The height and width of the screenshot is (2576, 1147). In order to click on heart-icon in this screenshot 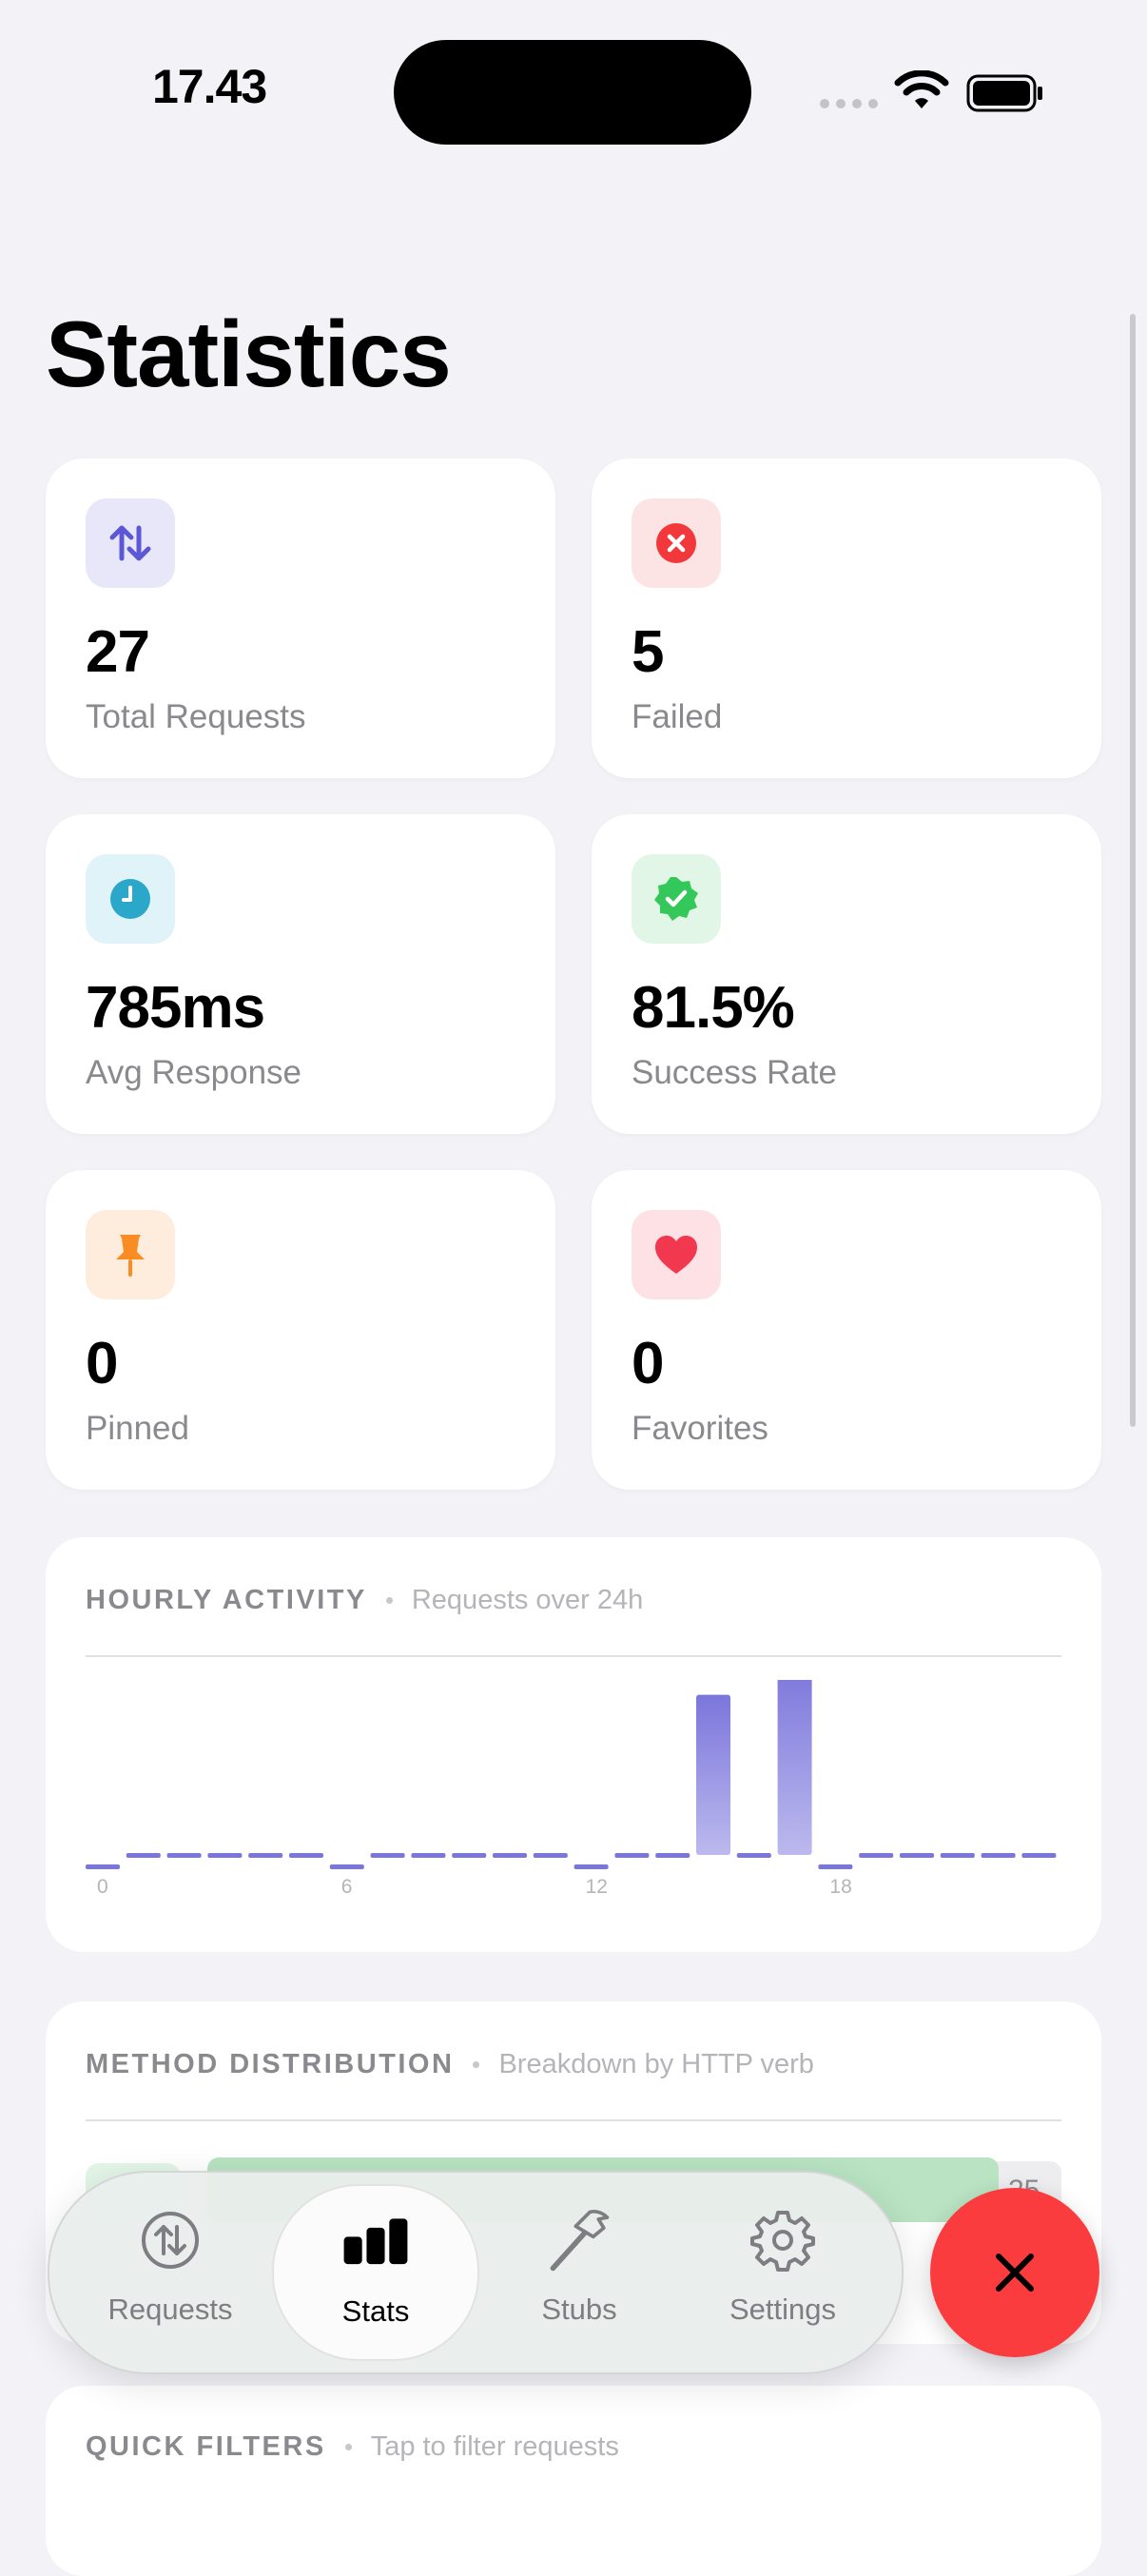, I will do `click(676, 1254)`.